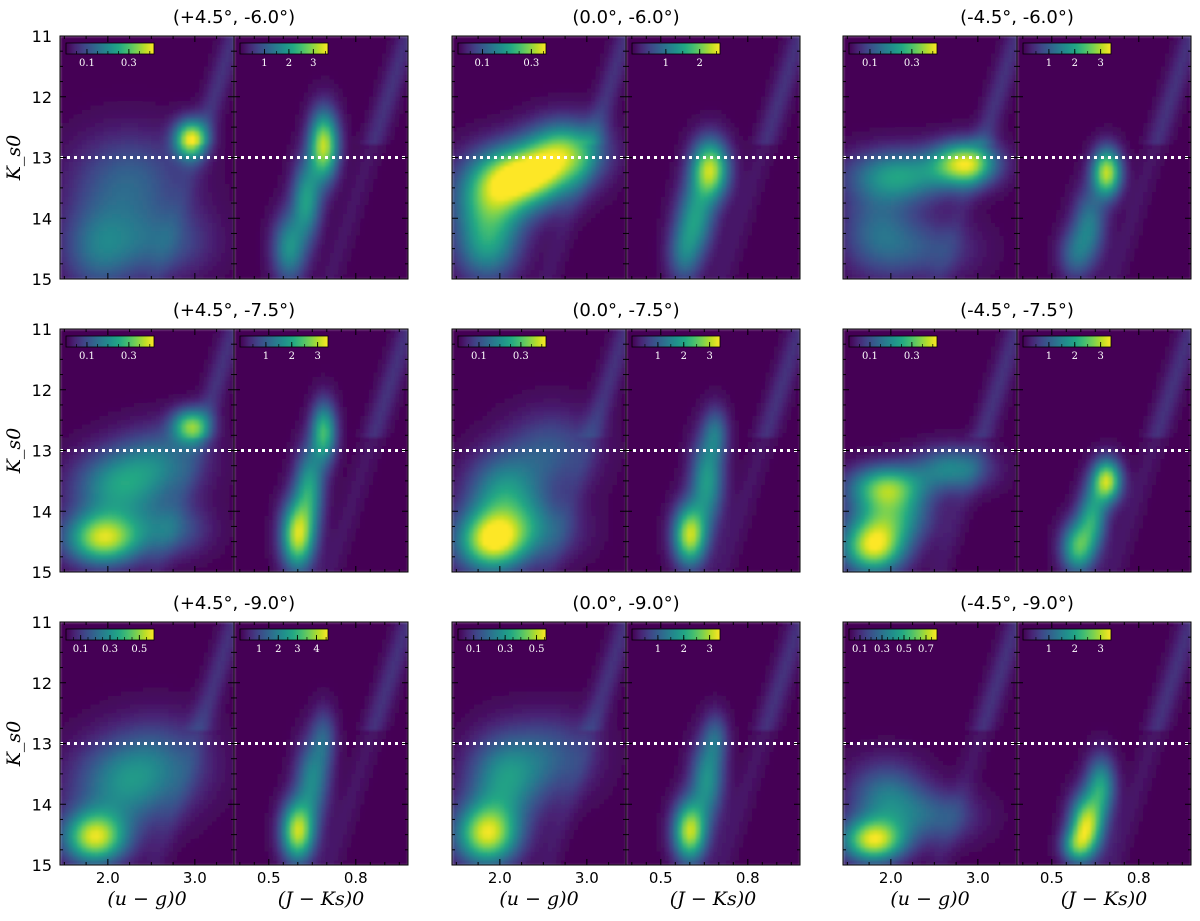  I want to click on panel-title: (-4.5°, -6.0°), so click(1017, 17).